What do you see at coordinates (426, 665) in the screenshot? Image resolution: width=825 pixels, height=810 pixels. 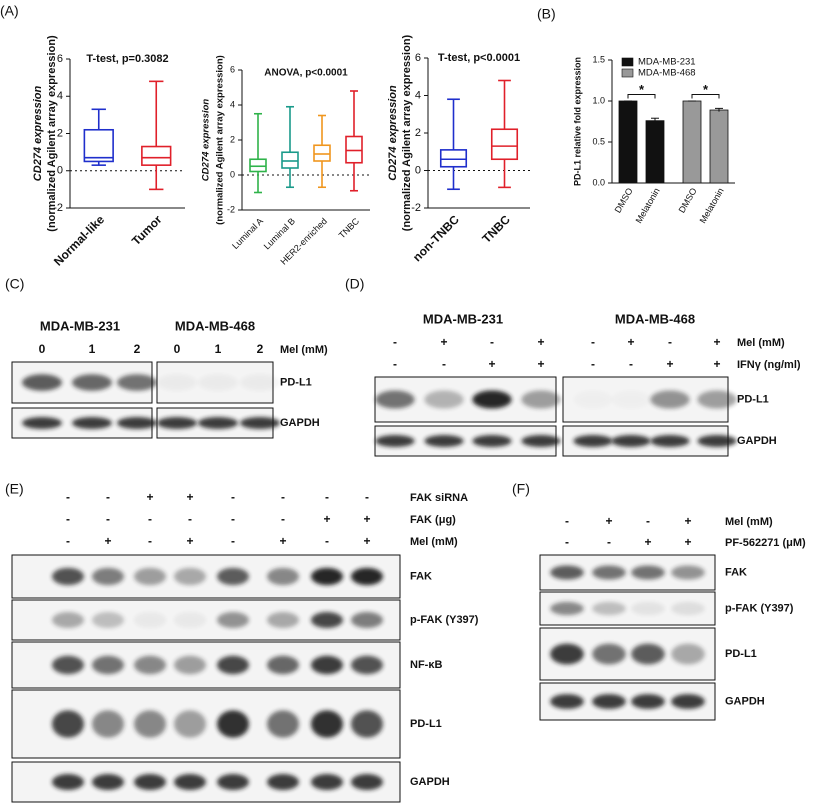 I see `band-label: NF-κB` at bounding box center [426, 665].